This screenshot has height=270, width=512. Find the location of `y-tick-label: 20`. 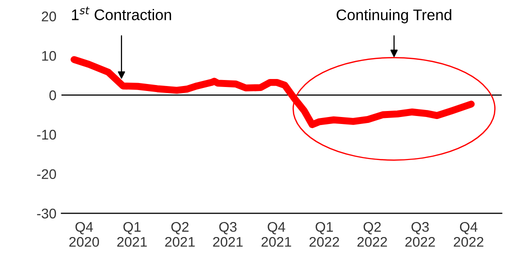

y-tick-label: 20 is located at coordinates (49, 17).